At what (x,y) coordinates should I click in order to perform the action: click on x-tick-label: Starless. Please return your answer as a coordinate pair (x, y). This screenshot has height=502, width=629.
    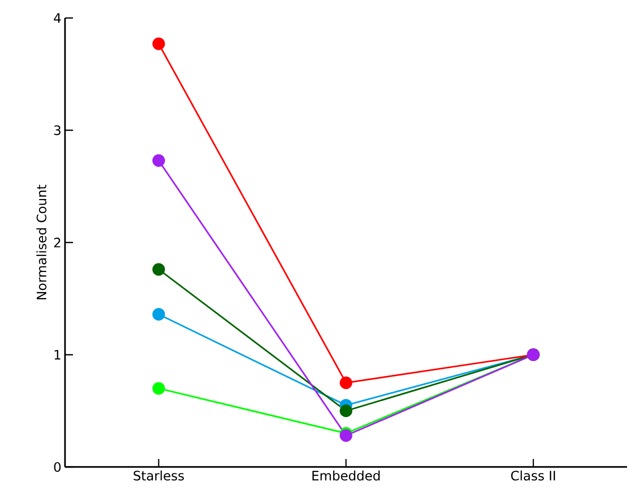
    Looking at the image, I should click on (159, 475).